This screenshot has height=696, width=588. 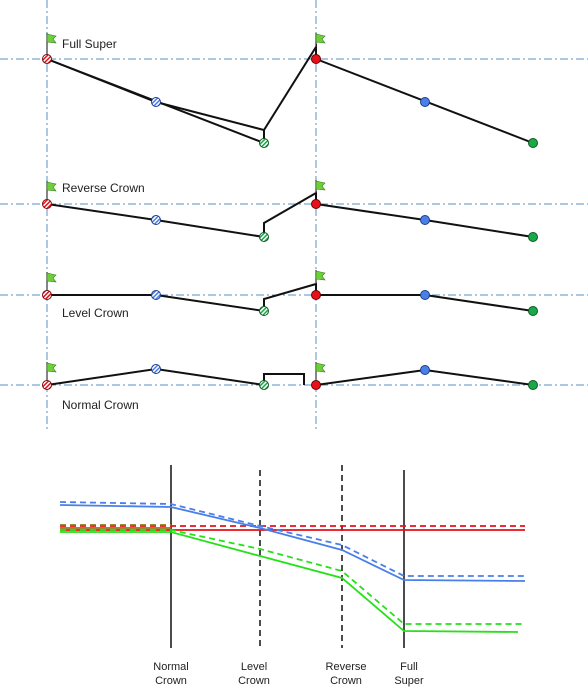 I want to click on station-label-full-super-line2: Super, so click(x=409, y=681).